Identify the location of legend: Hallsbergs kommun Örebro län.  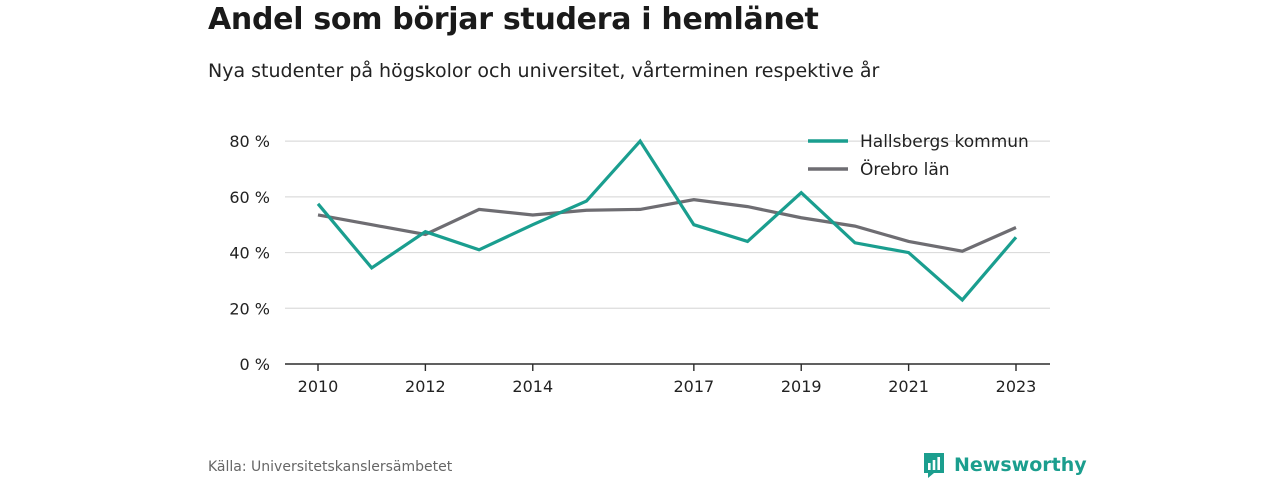
(918, 156).